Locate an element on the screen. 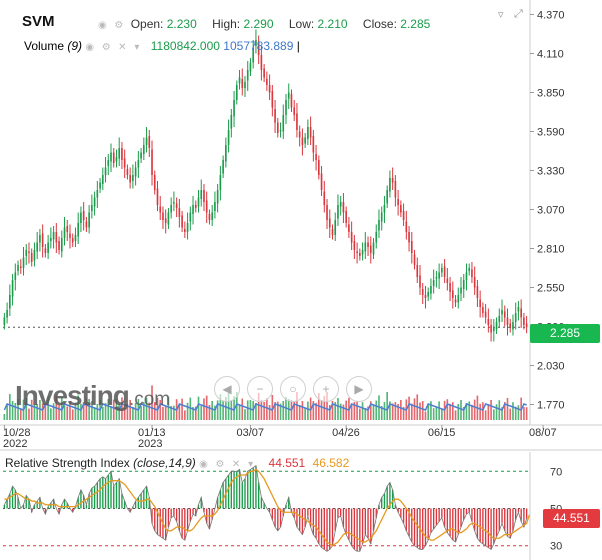 The image size is (602, 560). chevron-down-icon: ▿ is located at coordinates (501, 15).